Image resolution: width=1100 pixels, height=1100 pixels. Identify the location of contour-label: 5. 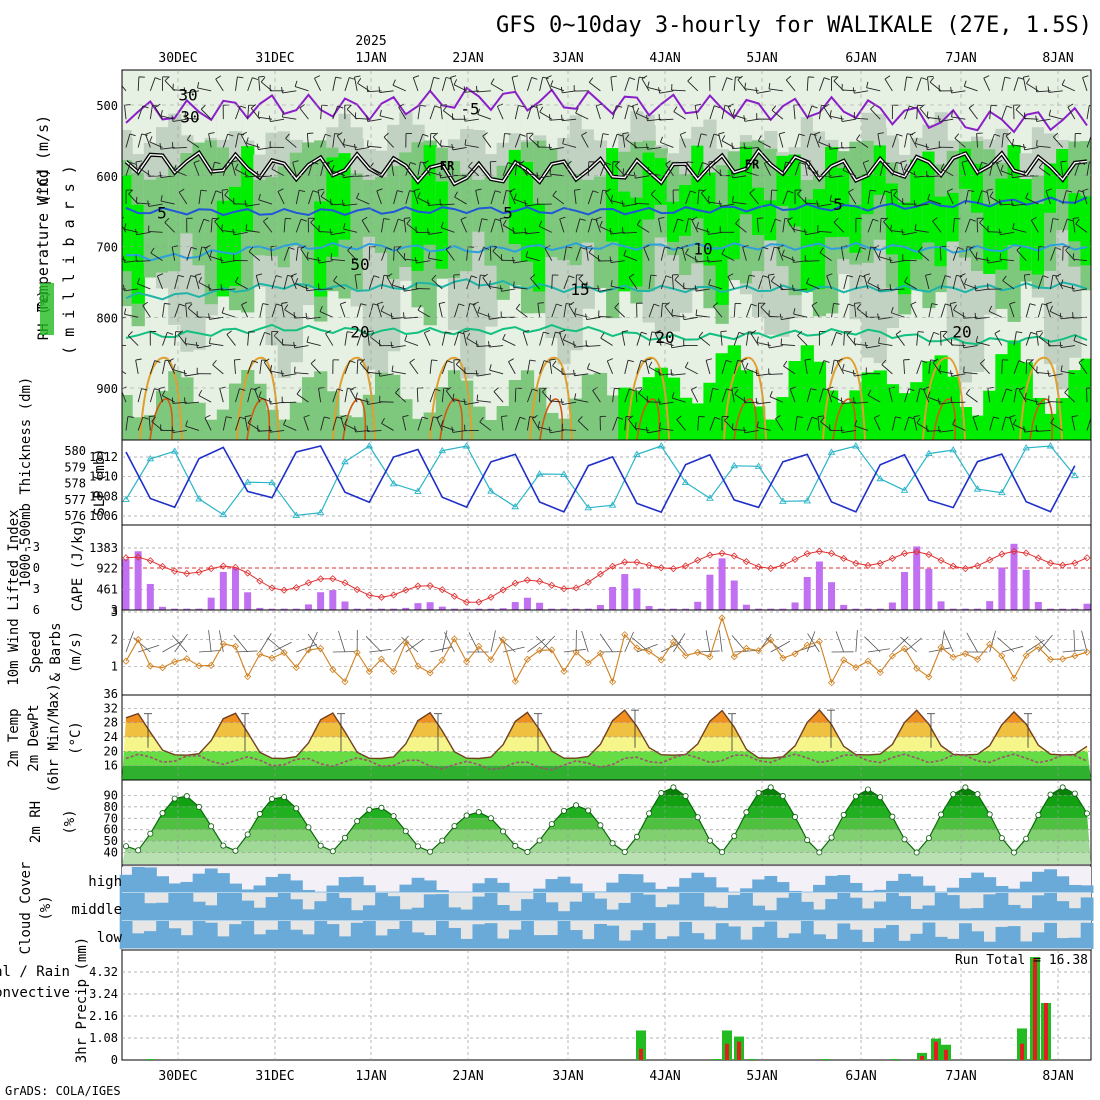
(508, 213).